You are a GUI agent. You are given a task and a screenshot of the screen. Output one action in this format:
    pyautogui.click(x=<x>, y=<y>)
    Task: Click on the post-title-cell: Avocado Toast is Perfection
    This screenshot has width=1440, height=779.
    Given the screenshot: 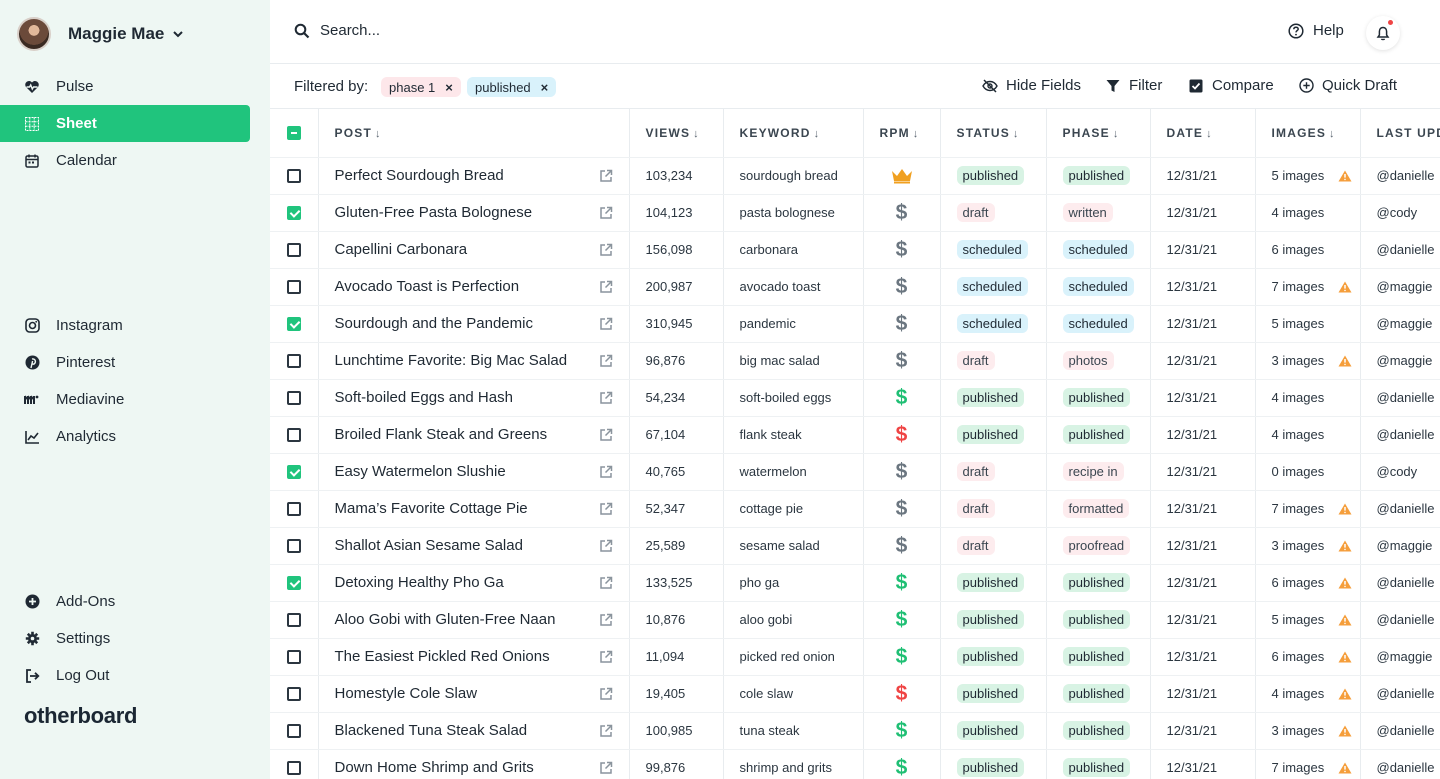 What is the action you would take?
    pyautogui.click(x=474, y=287)
    